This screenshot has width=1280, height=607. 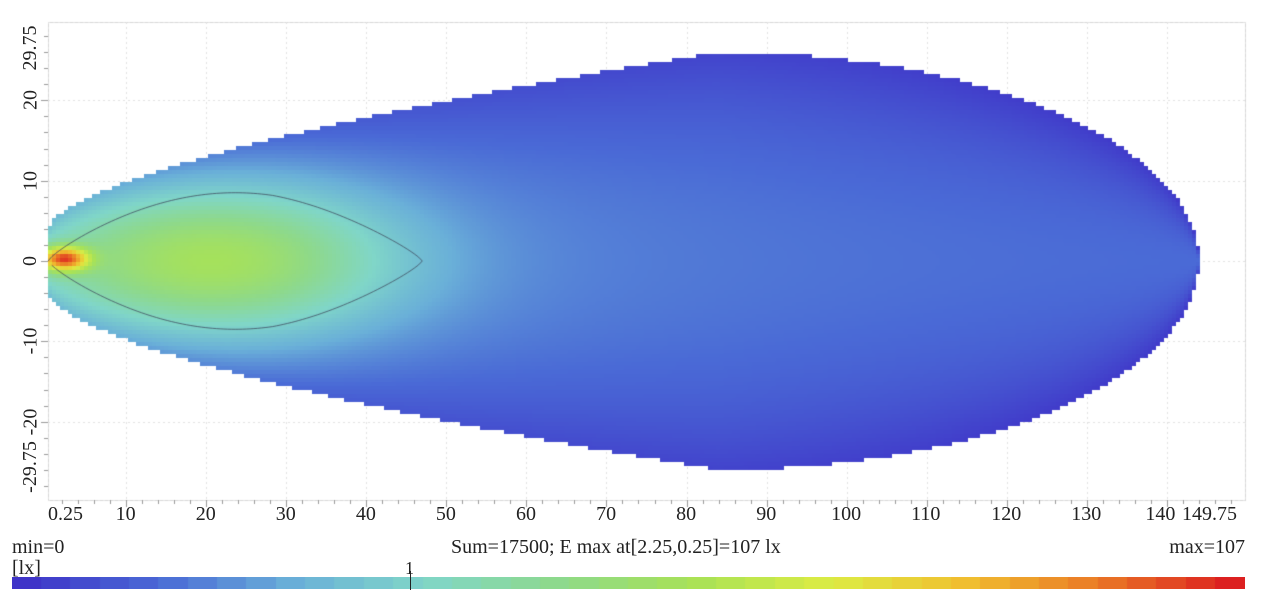 I want to click on x-tick-label: 30, so click(x=285, y=514).